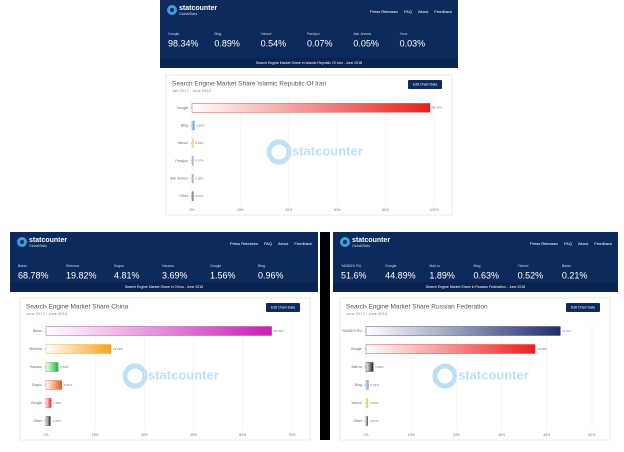 This screenshot has height=452, width=624. Describe the element at coordinates (501, 435) in the screenshot. I see `x-tick-label: 36%` at that location.